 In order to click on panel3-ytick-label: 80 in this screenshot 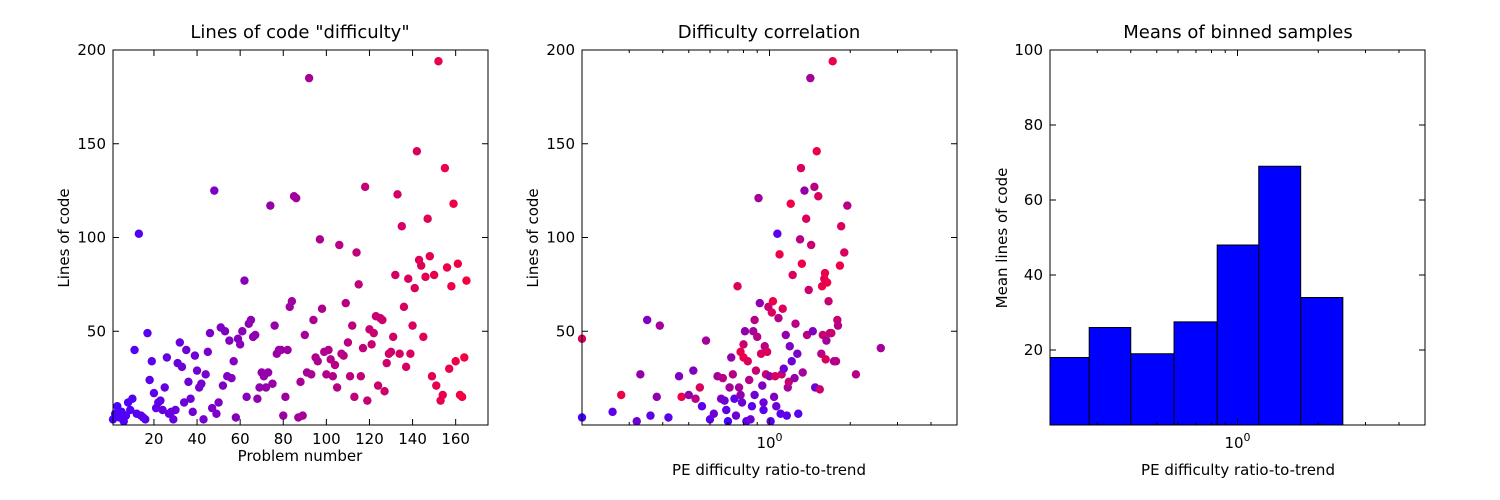, I will do `click(1033, 125)`.